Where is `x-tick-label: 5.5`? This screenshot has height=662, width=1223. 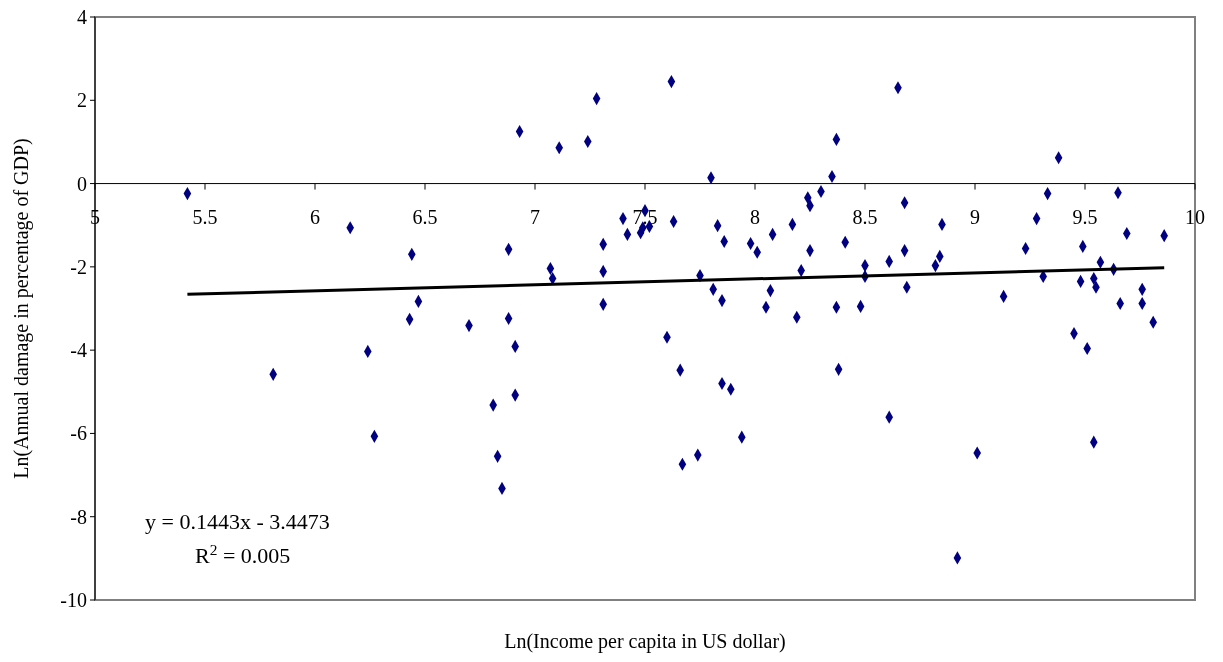 x-tick-label: 5.5 is located at coordinates (205, 216).